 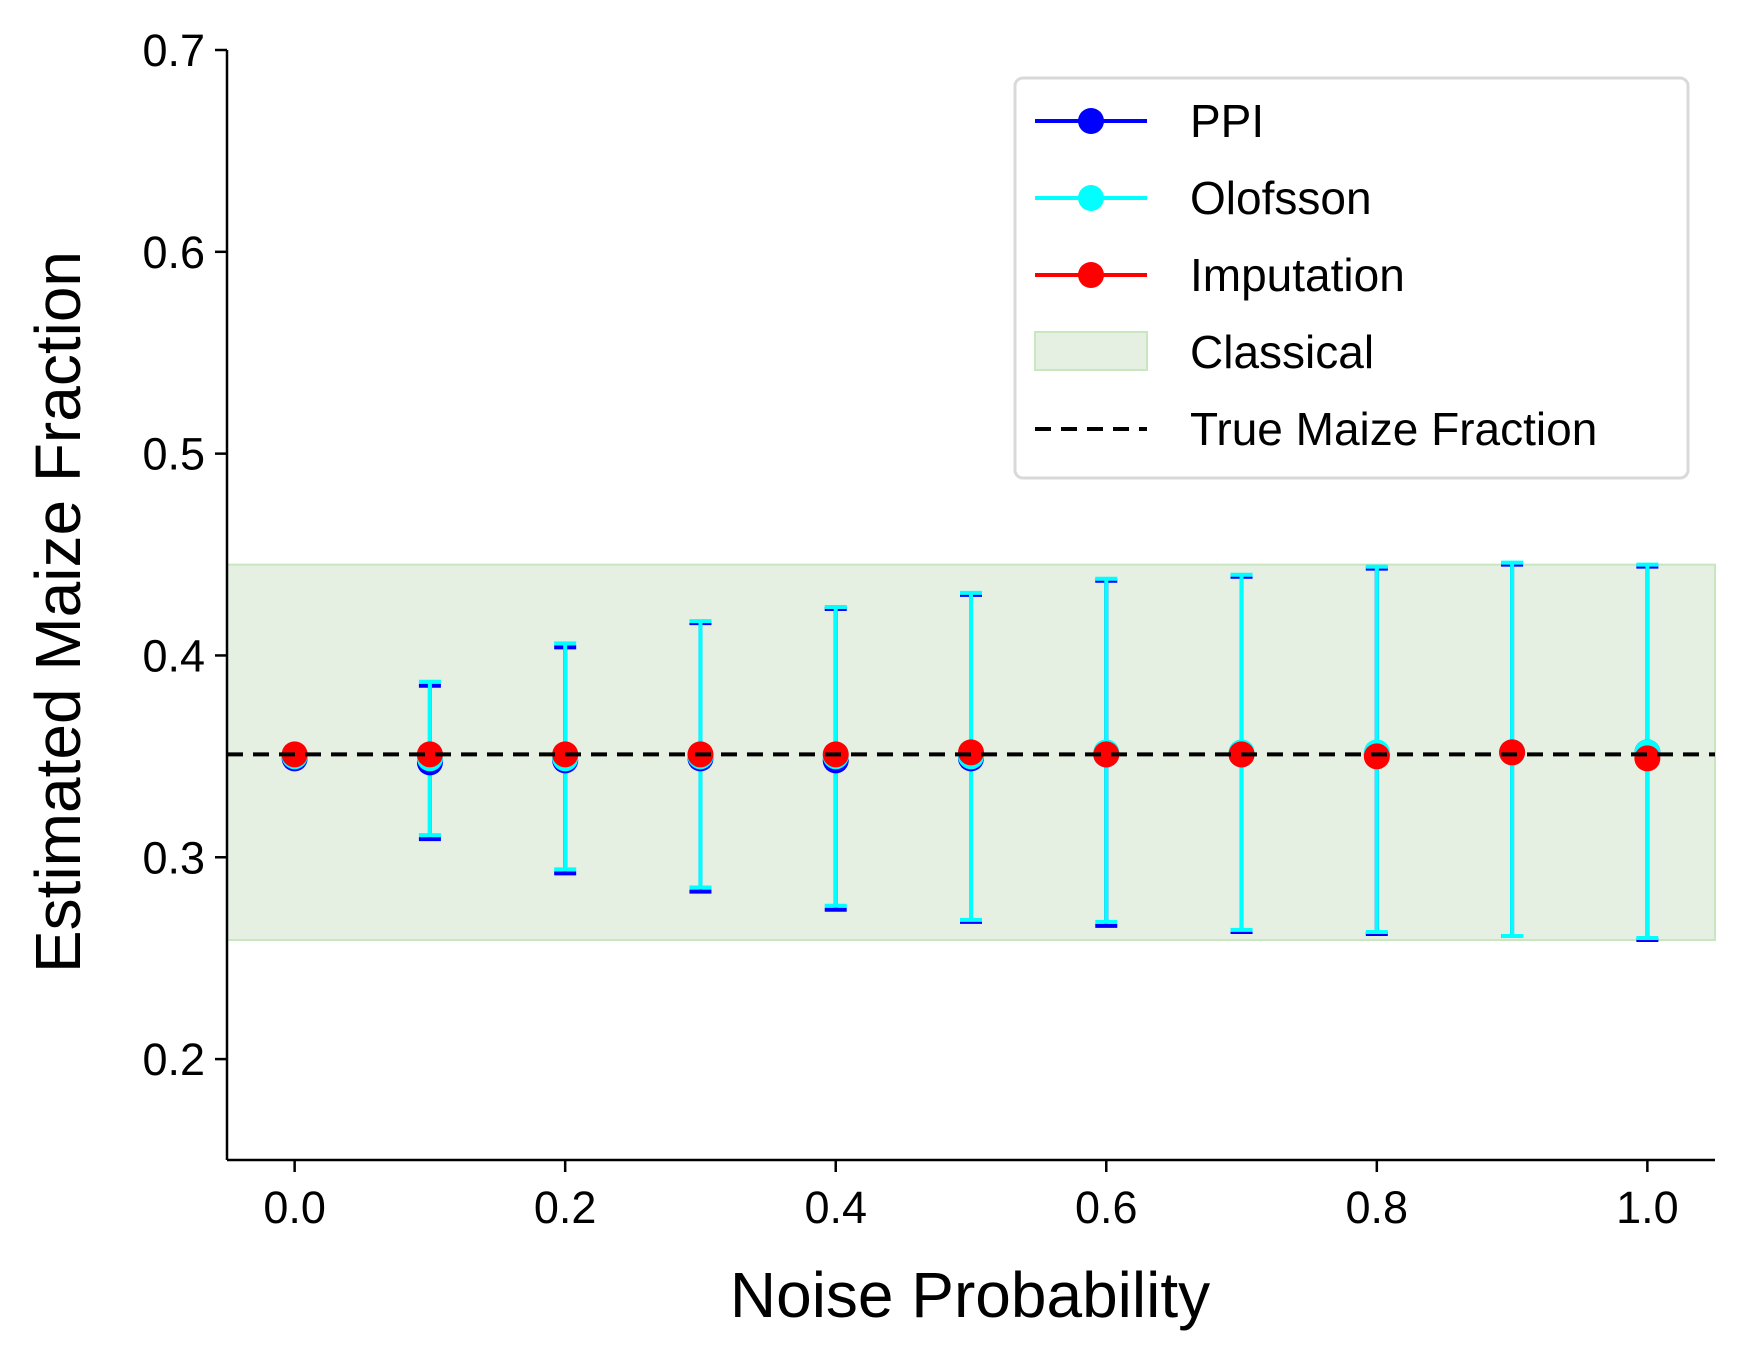 What do you see at coordinates (1377, 1207) in the screenshot?
I see `x-tick-label: 0.8` at bounding box center [1377, 1207].